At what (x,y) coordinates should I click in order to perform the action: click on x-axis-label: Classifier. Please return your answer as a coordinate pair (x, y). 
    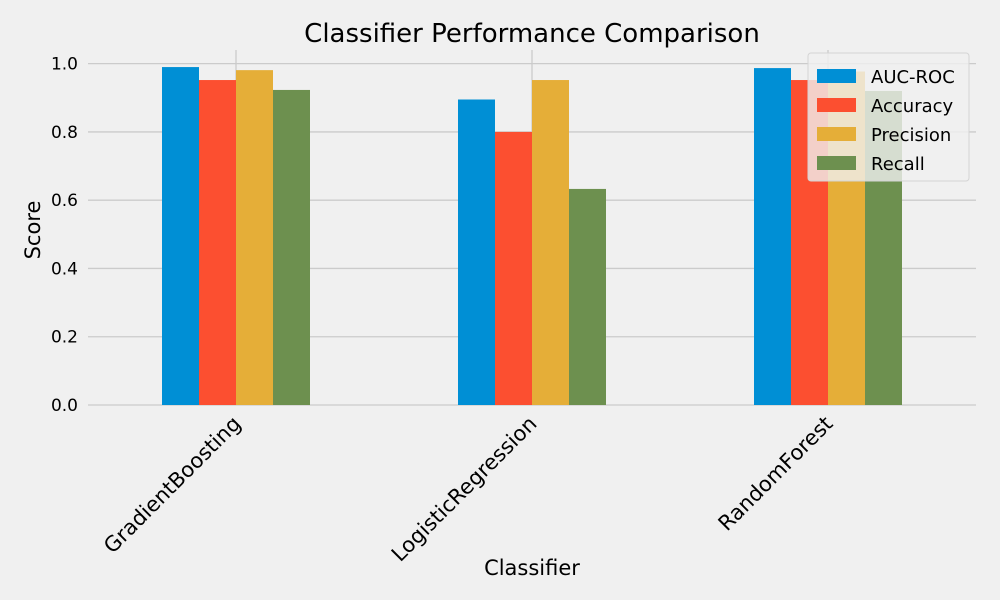
    Looking at the image, I should click on (532, 568).